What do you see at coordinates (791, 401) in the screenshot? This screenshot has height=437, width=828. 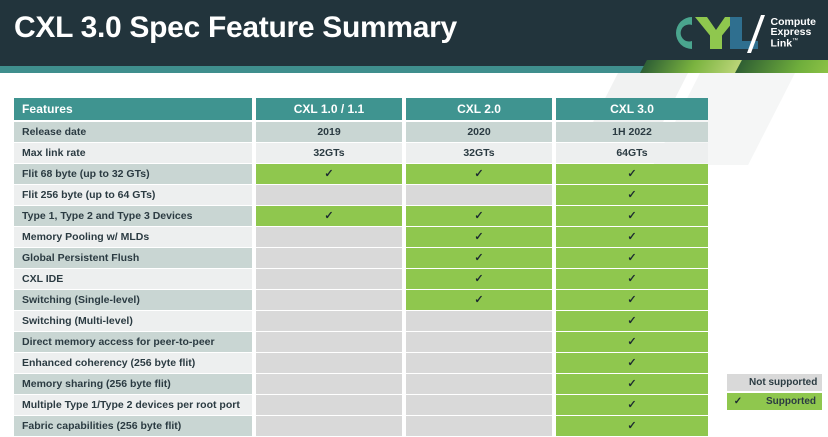 I see `legend-label: Supported` at bounding box center [791, 401].